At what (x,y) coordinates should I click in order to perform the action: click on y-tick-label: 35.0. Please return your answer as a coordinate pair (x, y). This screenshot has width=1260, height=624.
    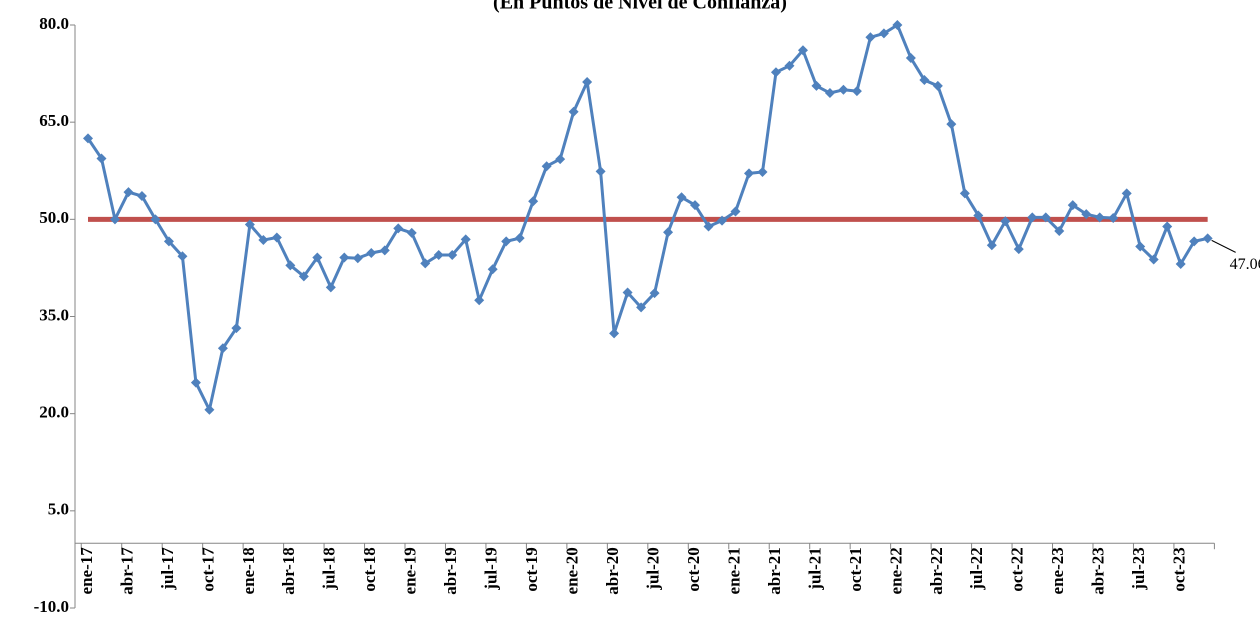
    Looking at the image, I should click on (54, 314).